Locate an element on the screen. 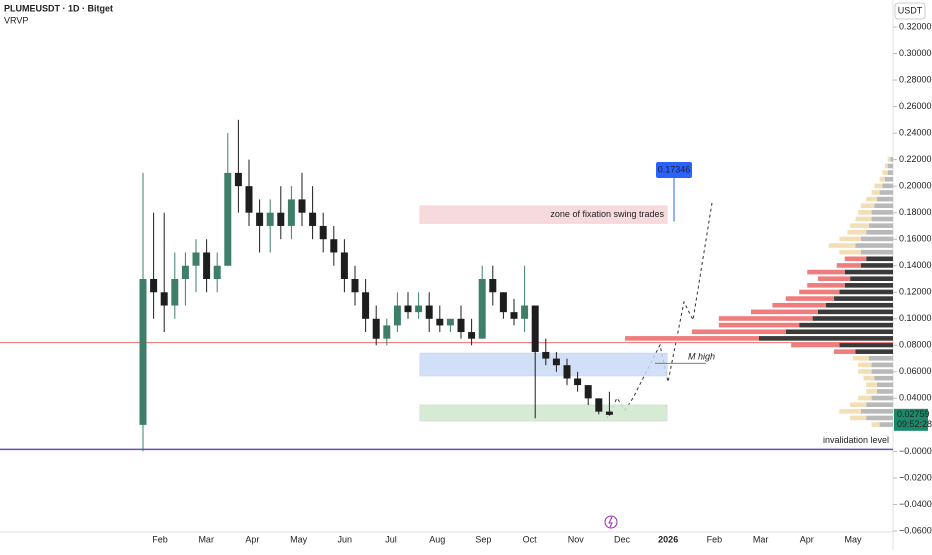  y-tick-label: 0.26000 is located at coordinates (915, 106).